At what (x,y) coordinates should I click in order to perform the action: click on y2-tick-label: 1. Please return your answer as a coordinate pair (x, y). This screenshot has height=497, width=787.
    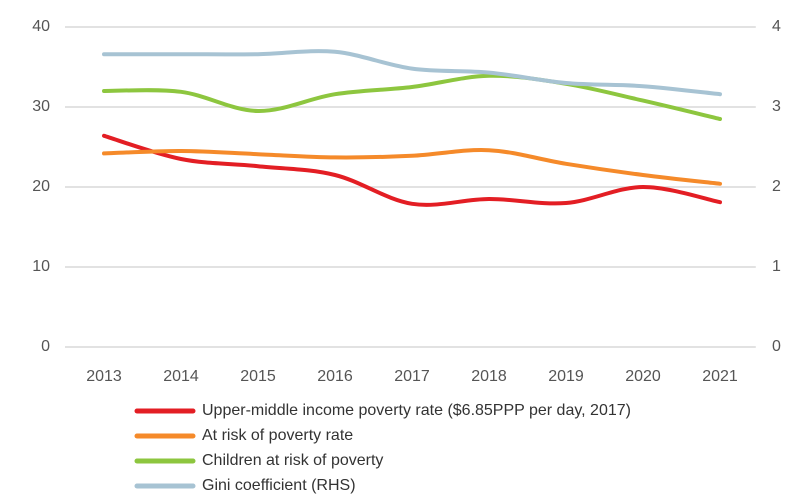
    Looking at the image, I should click on (776, 266).